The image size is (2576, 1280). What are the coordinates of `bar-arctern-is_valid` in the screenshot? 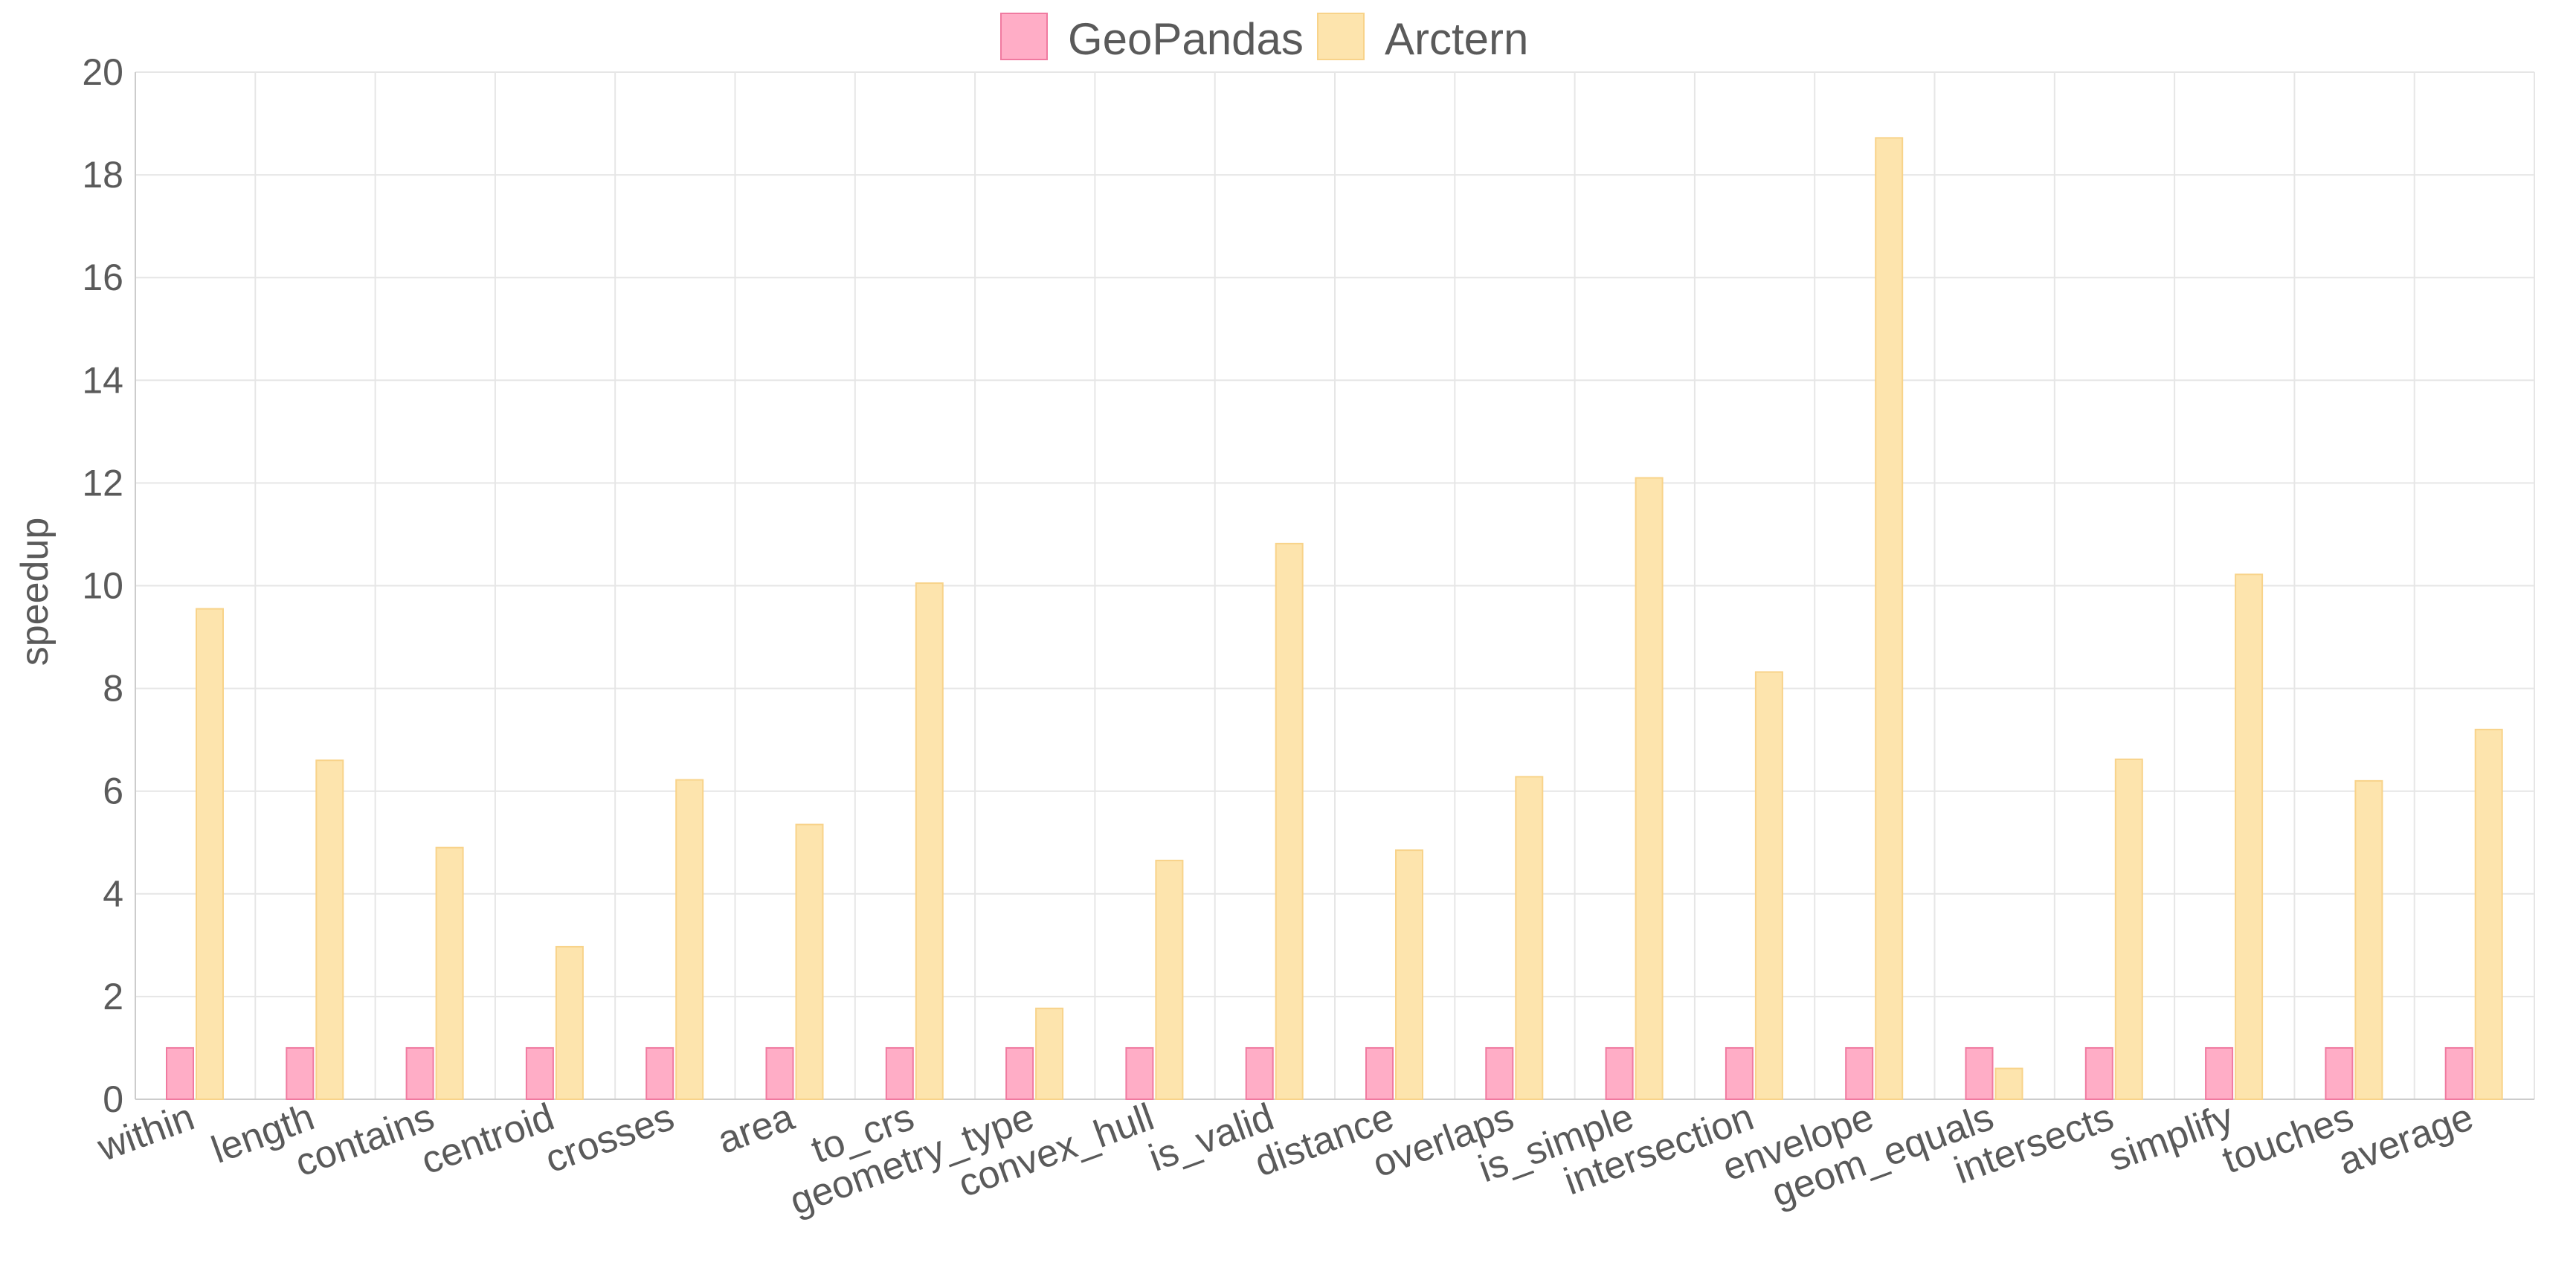 It's located at (1289, 821).